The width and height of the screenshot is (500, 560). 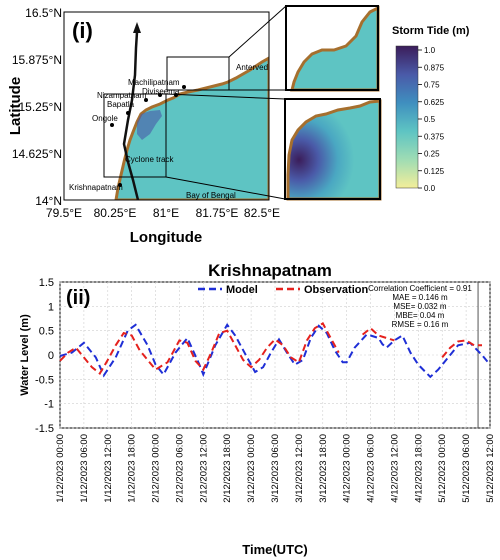 I want to click on map-ylabel: Latitude, so click(x=15, y=106).